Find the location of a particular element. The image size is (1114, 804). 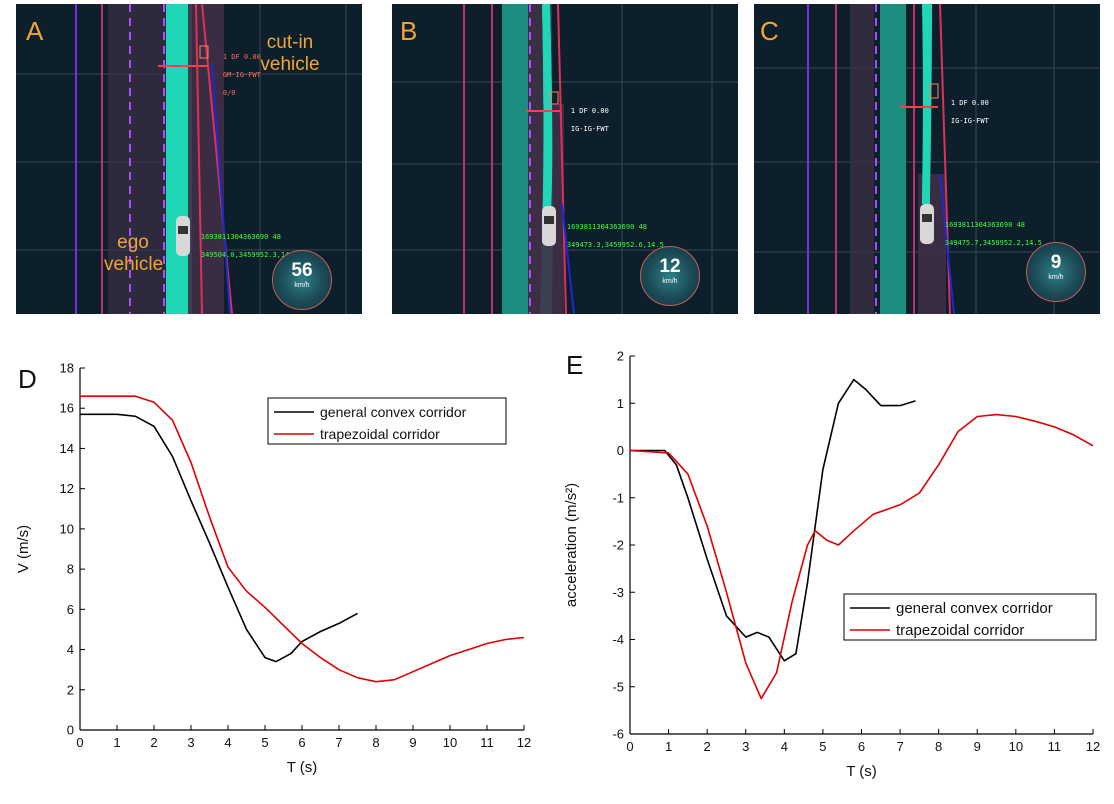

sim-view-b is located at coordinates (565, 159).